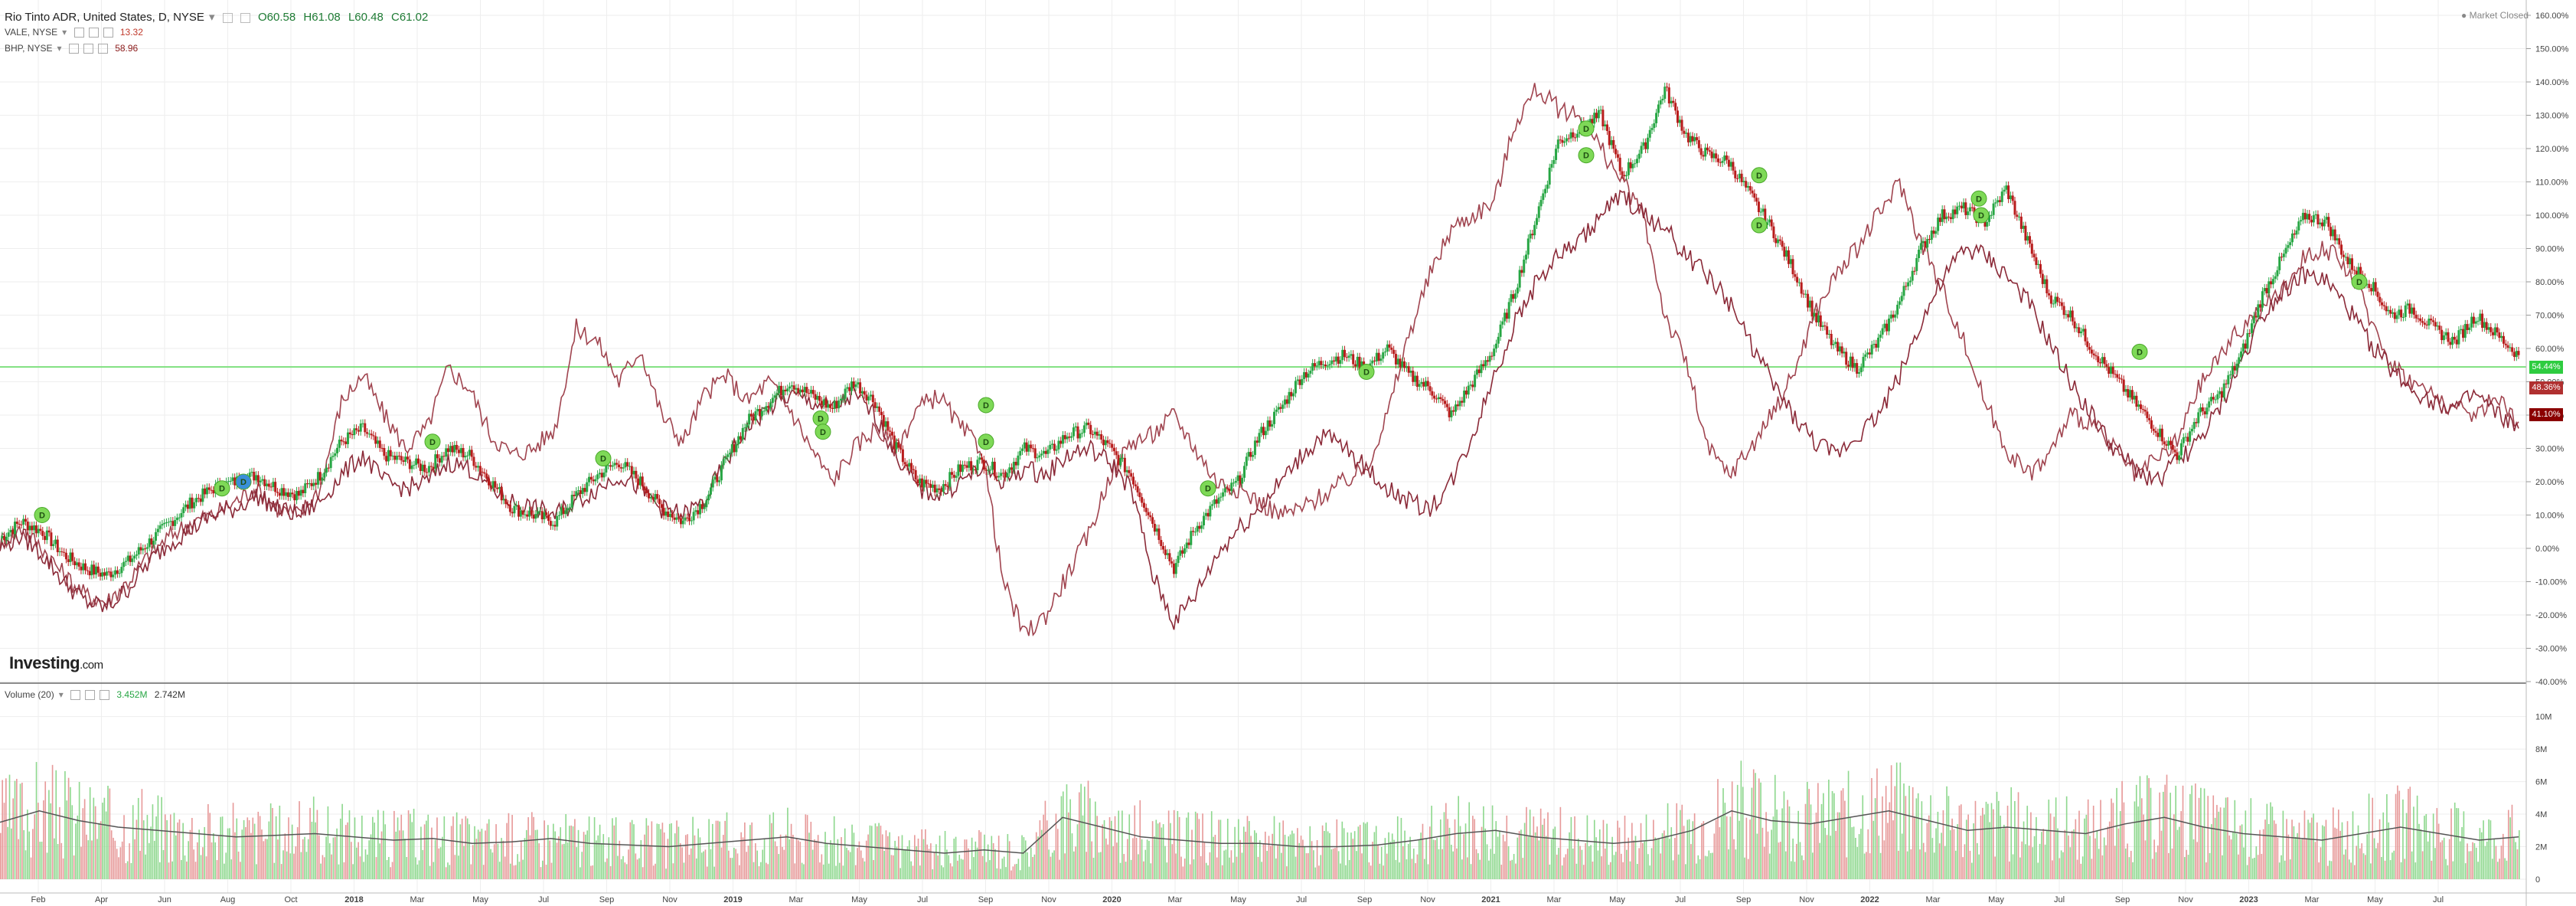  What do you see at coordinates (29, 694) in the screenshot?
I see `volume-label: Volume (20)` at bounding box center [29, 694].